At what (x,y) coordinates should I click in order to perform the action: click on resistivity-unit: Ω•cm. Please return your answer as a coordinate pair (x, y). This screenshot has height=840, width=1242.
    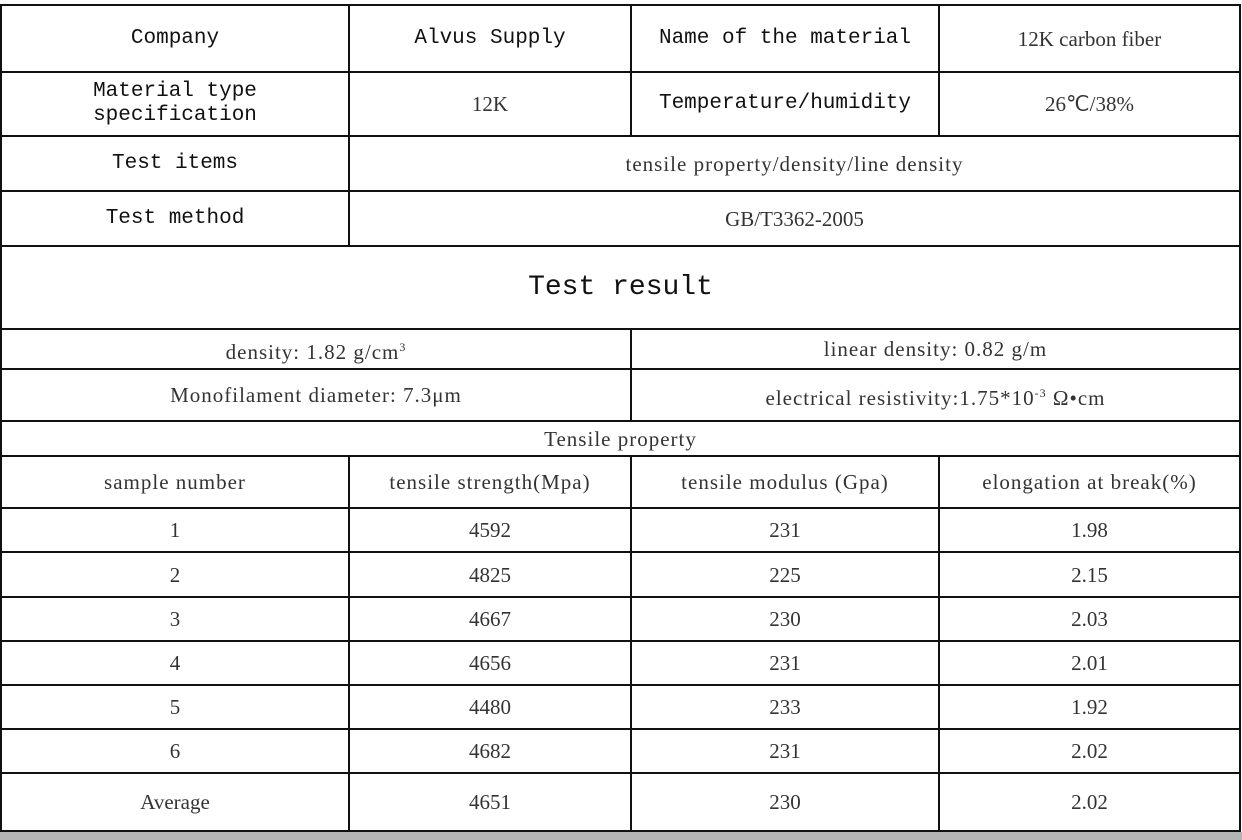
    Looking at the image, I should click on (1076, 397).